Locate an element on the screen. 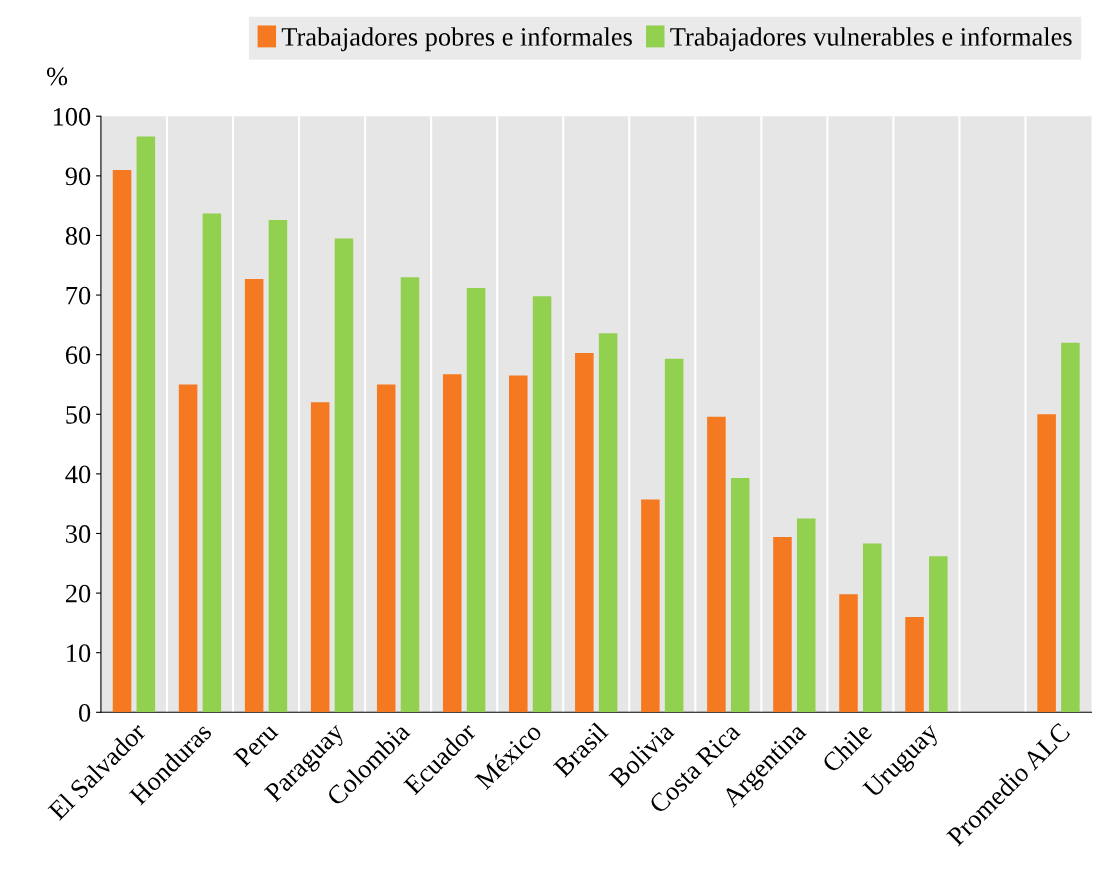 The width and height of the screenshot is (1097, 874). y-tick-label: 100 is located at coordinates (72, 116).